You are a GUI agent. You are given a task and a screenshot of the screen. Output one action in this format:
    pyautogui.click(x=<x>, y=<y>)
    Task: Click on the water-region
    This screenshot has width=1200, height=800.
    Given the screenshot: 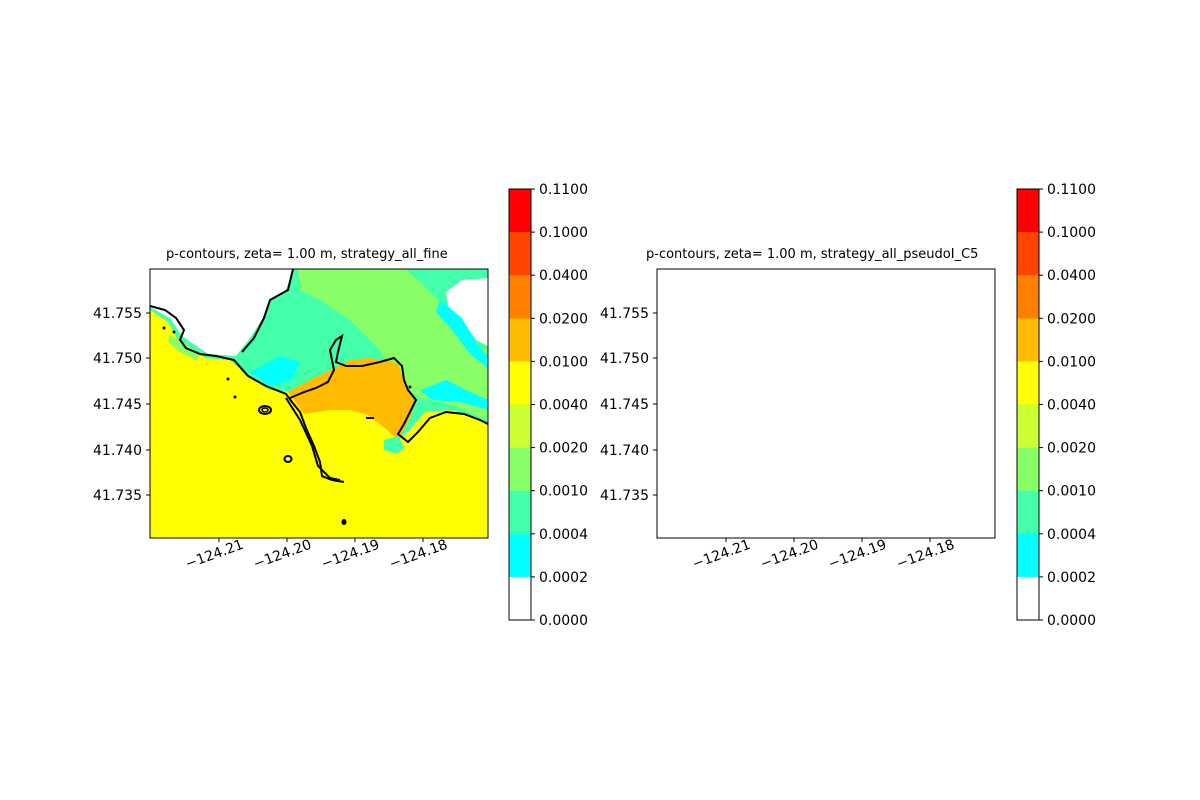 What is the action you would take?
    pyautogui.click(x=826, y=403)
    